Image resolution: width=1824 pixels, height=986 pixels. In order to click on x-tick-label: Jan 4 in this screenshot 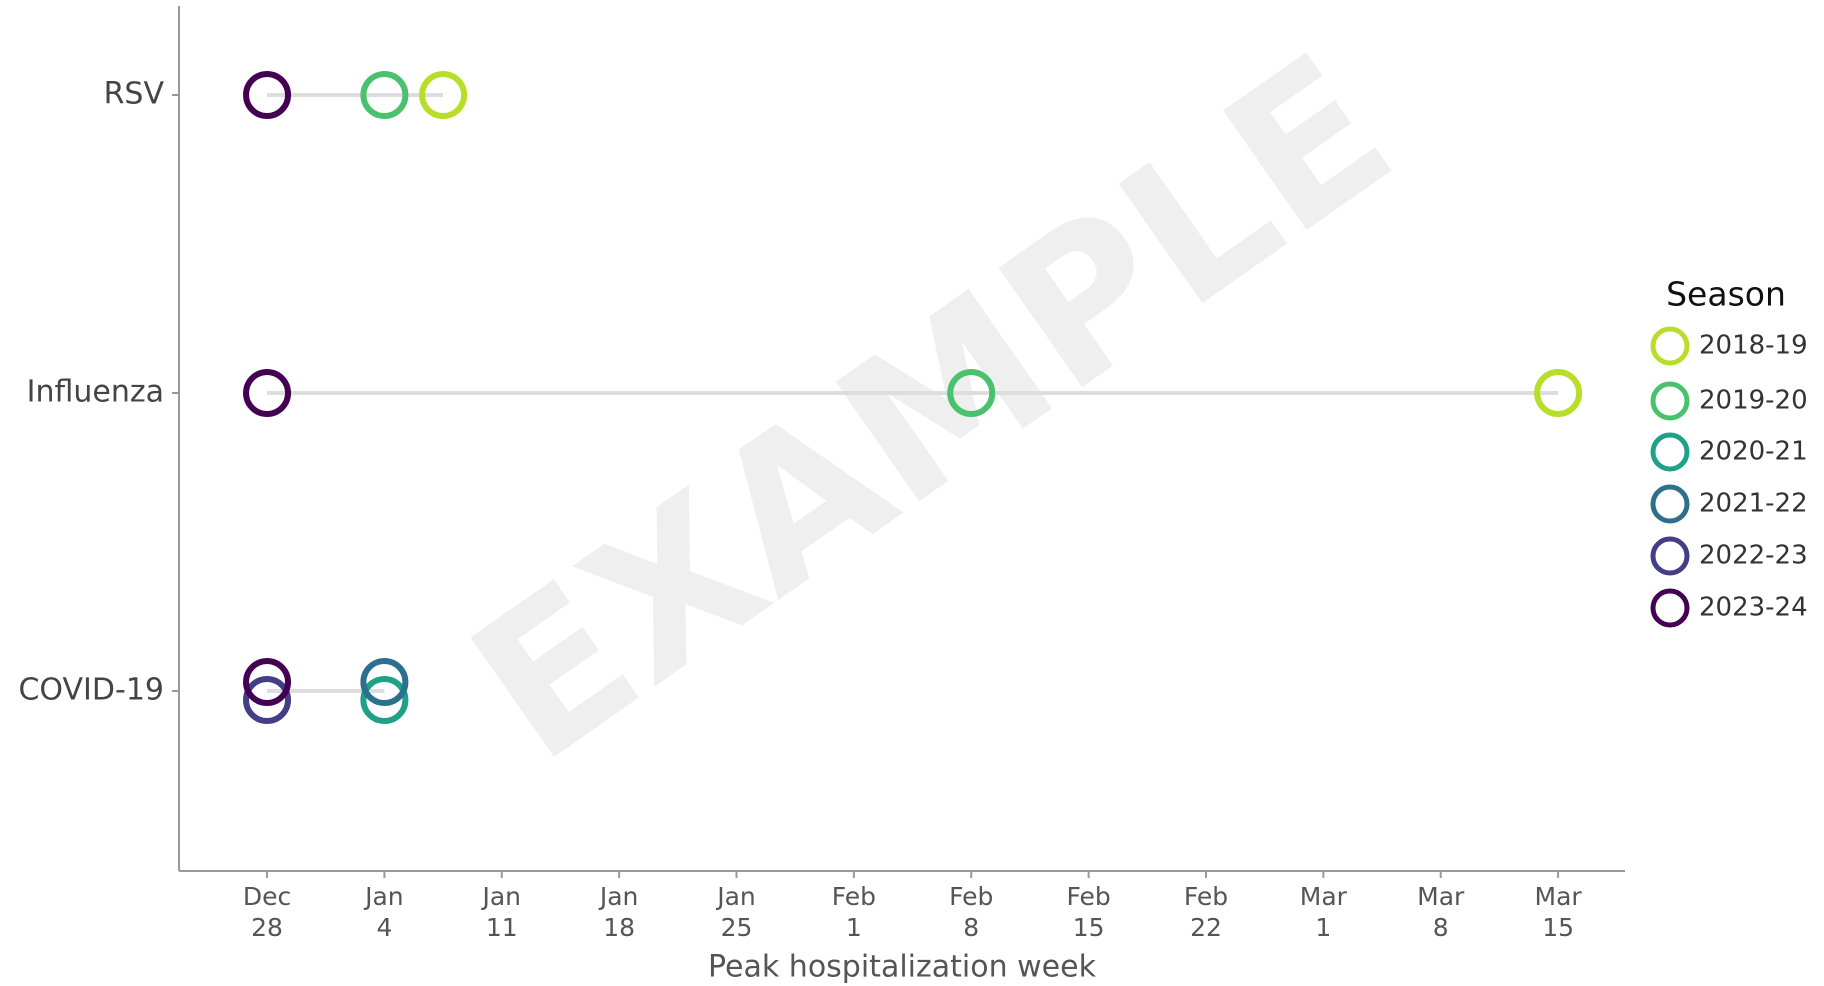, I will do `click(384, 912)`.